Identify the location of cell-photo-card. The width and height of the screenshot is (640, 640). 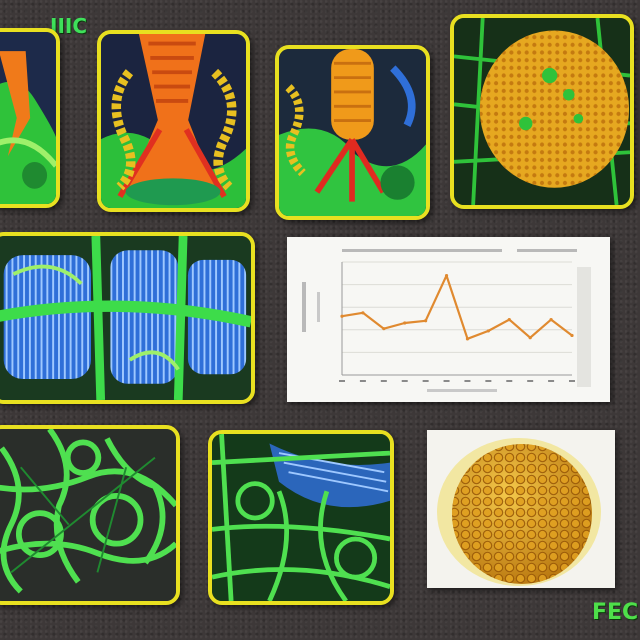
(521, 509).